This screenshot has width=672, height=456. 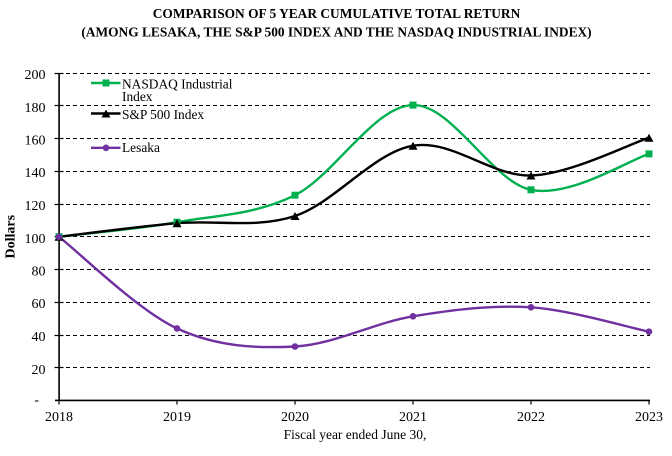 I want to click on svg-text: 40, so click(x=39, y=337).